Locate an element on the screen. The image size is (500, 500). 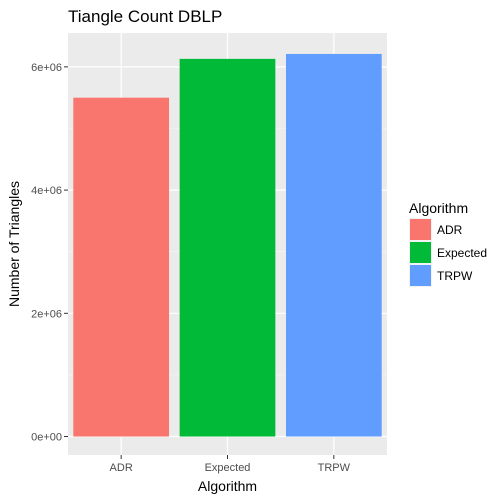
x-tick-label: Expected is located at coordinates (228, 468).